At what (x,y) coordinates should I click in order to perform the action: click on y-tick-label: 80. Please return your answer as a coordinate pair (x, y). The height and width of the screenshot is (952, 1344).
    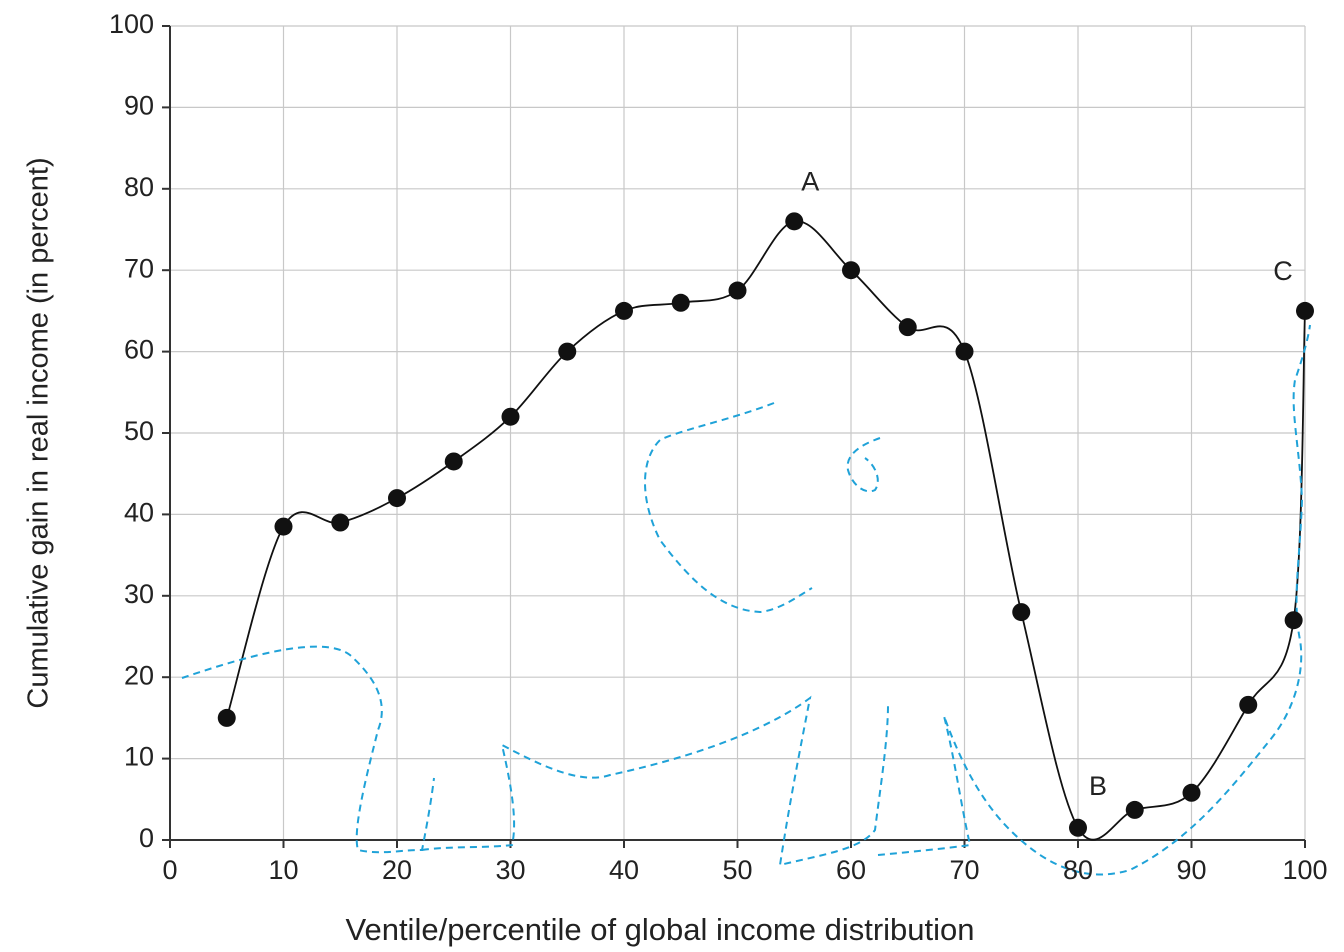
    Looking at the image, I should click on (139, 187).